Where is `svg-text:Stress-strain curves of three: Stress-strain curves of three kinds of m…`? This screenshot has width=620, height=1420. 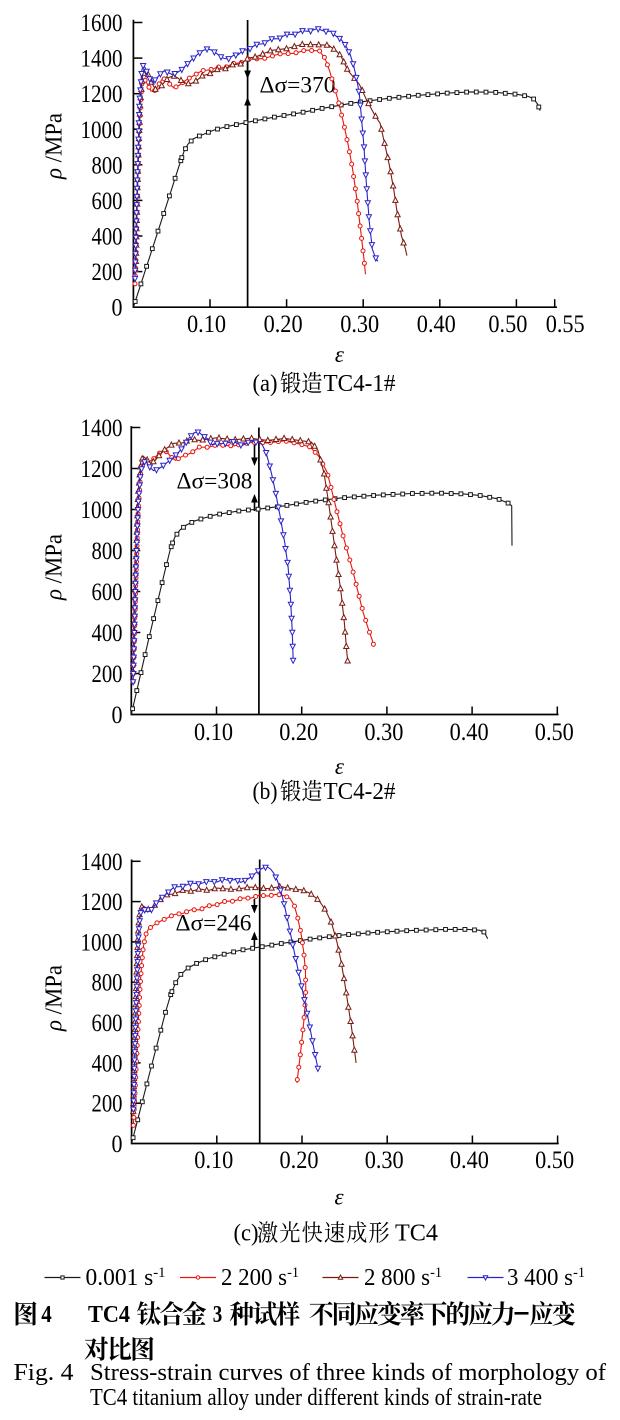
svg-text:Stress-strain curves of three: Stress-strain curves of three kinds of m… is located at coordinates (348, 1373).